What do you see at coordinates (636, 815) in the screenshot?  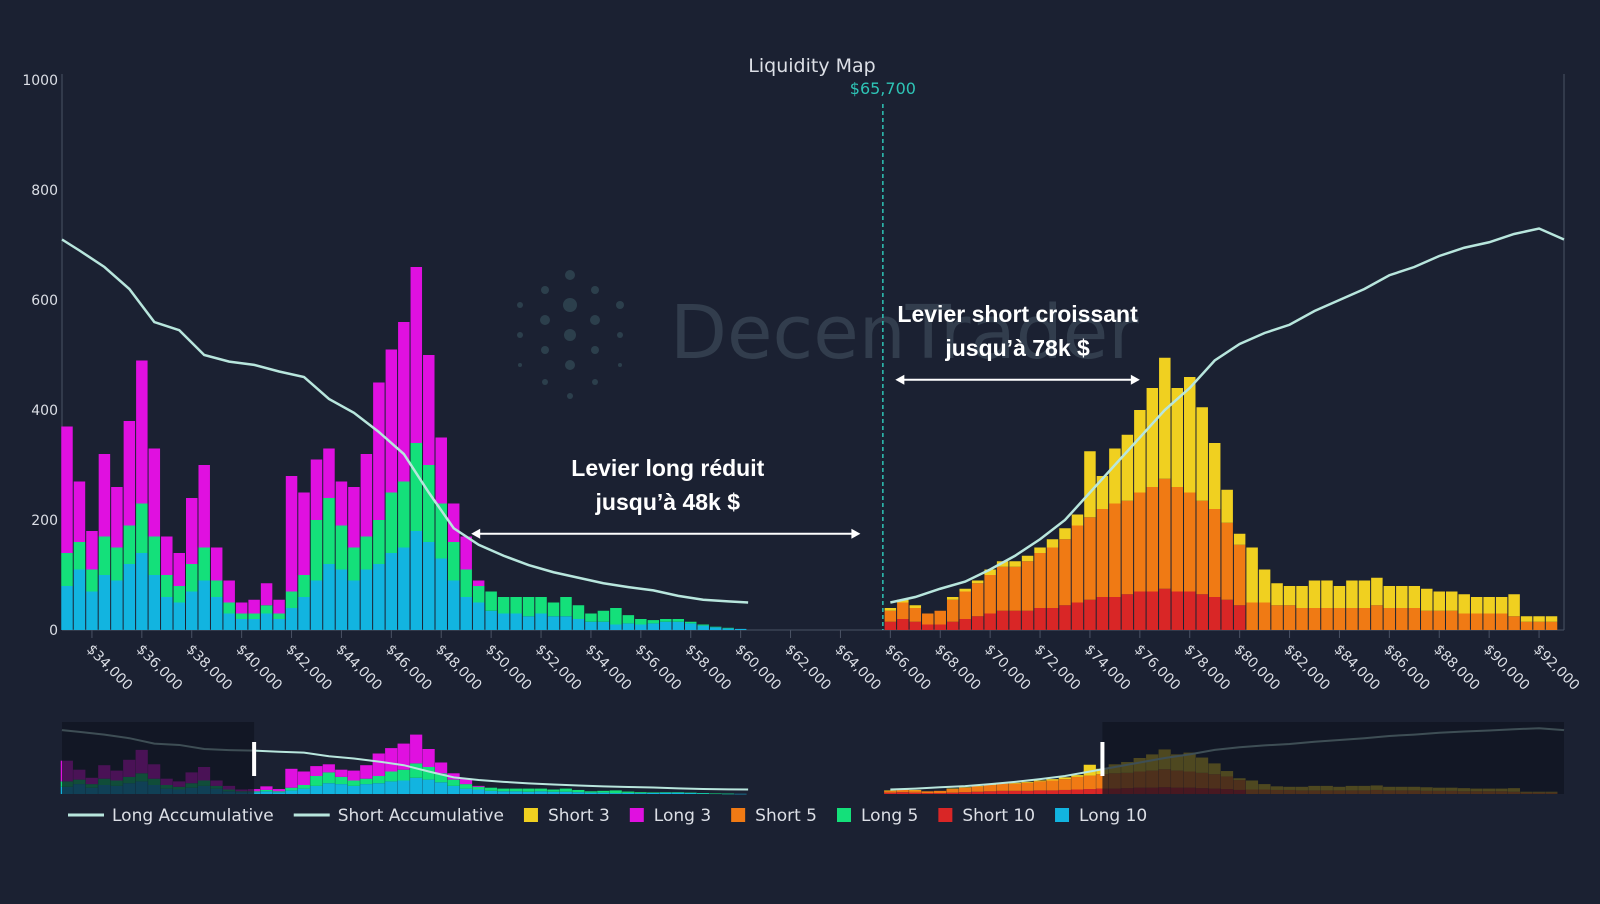 I see `legend-box-swatch` at bounding box center [636, 815].